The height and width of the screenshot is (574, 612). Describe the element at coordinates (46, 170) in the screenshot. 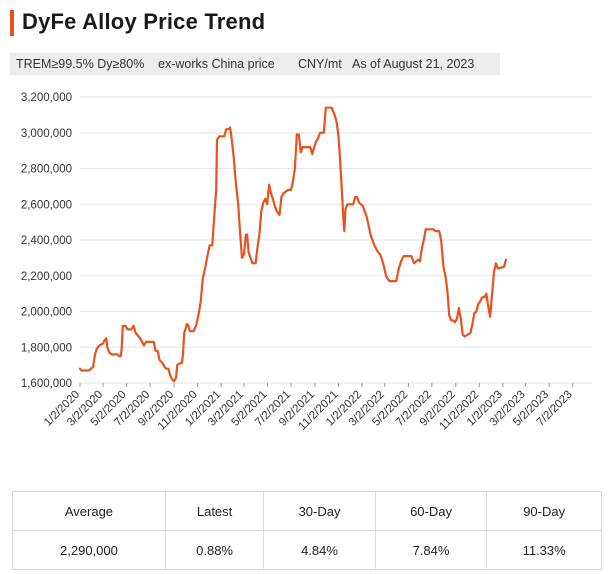

I see `y-tick-label: 2,800,000` at that location.